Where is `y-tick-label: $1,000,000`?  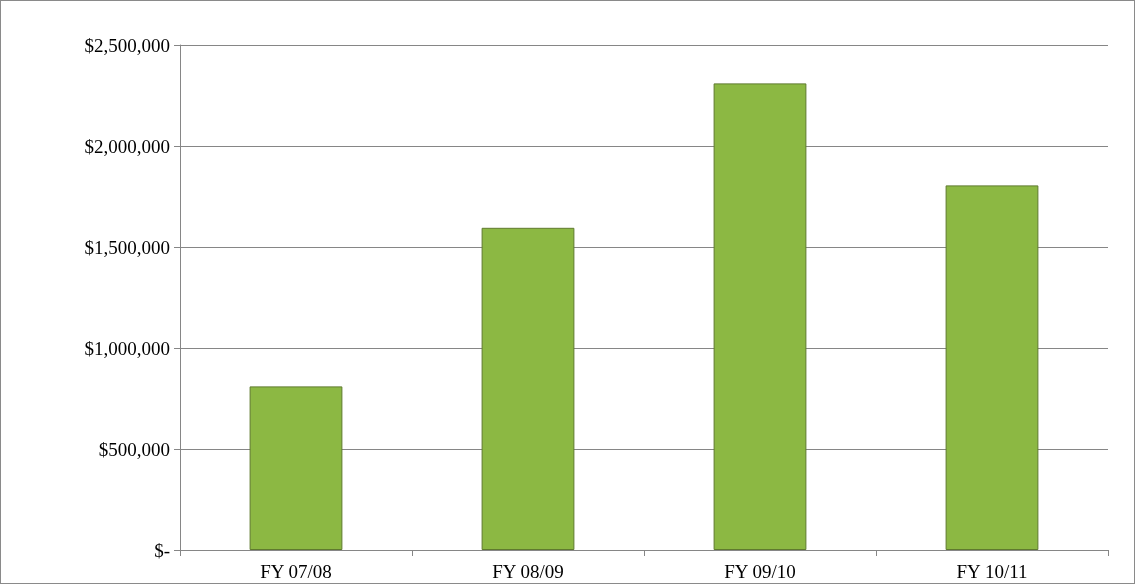
y-tick-label: $1,000,000 is located at coordinates (127, 348).